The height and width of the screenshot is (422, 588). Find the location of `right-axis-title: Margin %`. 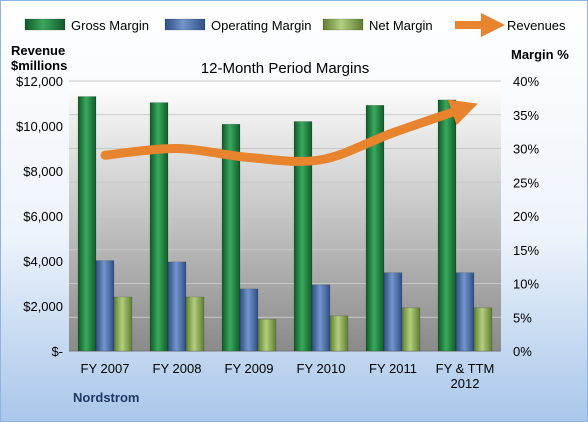

right-axis-title: Margin % is located at coordinates (540, 54).